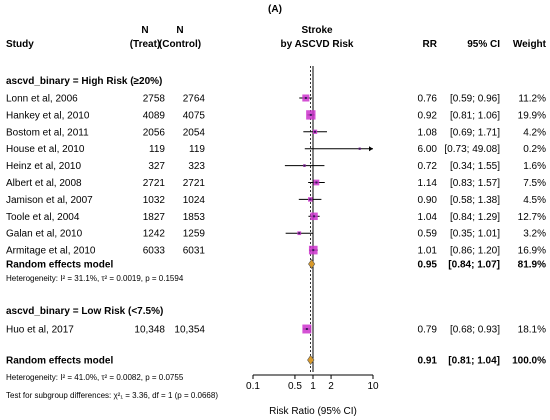  Describe the element at coordinates (474, 265) in the screenshot. I see `summary-ci: [0.84; 1.07]` at that location.